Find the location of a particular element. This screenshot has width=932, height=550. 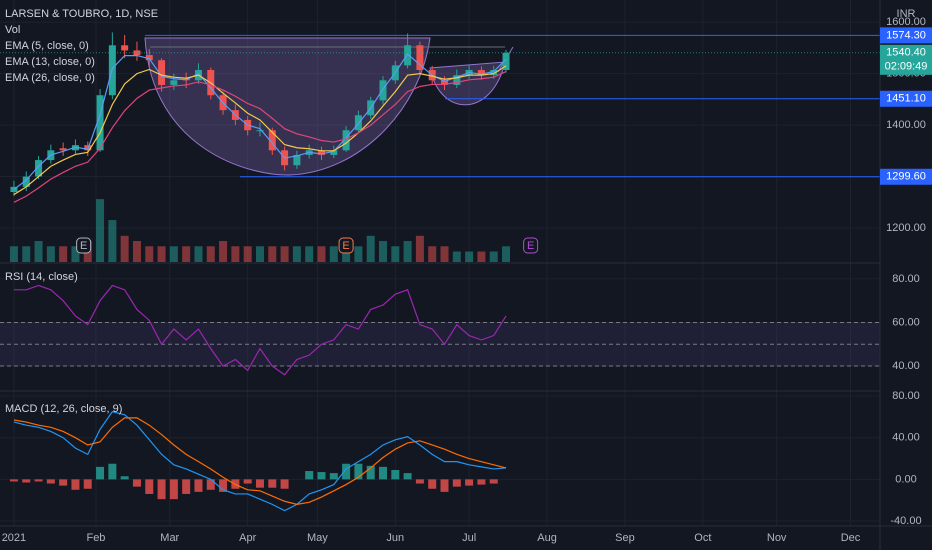

macd-title: MACD (12, 26, close, 9) is located at coordinates (63, 409).